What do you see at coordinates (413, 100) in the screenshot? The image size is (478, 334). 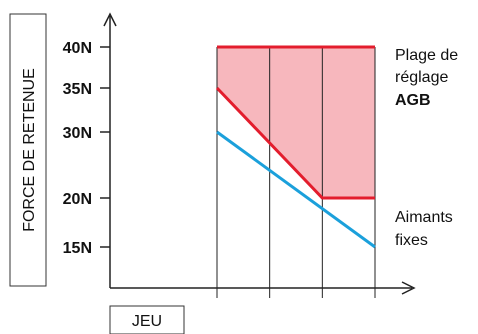 I see `region-label-bold: AGB` at bounding box center [413, 100].